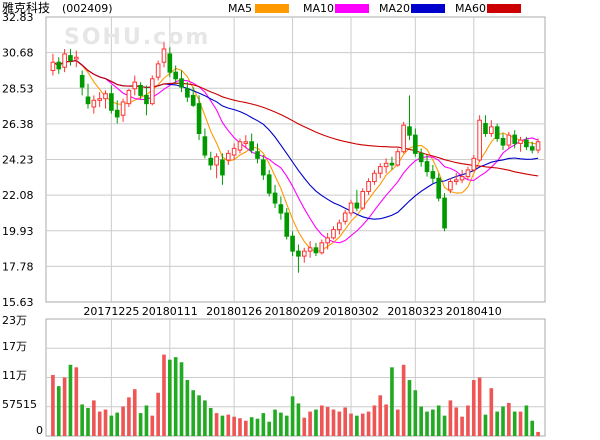 This screenshot has width=600, height=440. I want to click on date-tick-label: 20180111, so click(170, 311).